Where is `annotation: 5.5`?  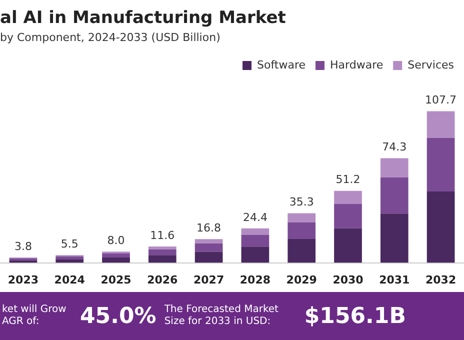 annotation: 5.5 is located at coordinates (69, 243).